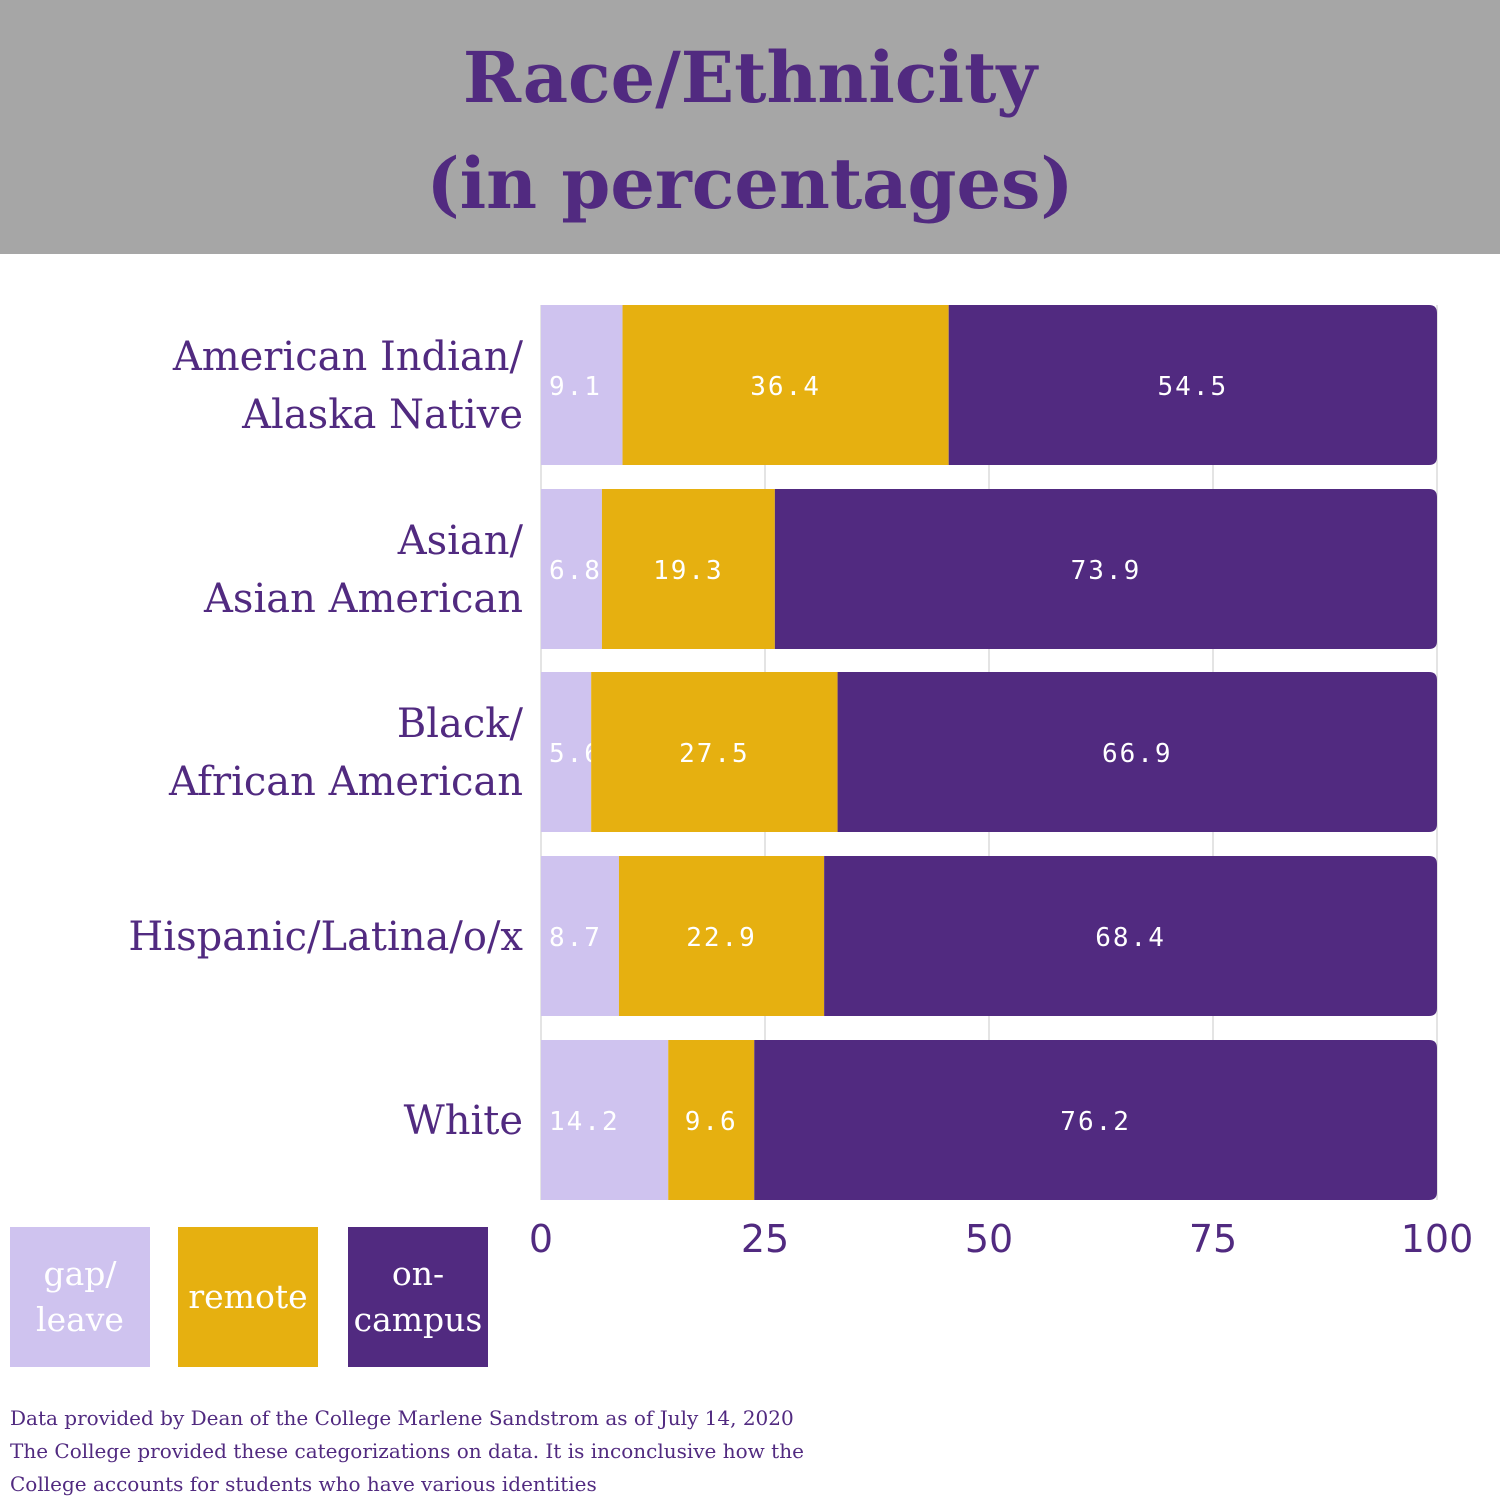 The image size is (1500, 1500). I want to click on category-label: Hispanic/Latina/o/x, so click(325, 937).